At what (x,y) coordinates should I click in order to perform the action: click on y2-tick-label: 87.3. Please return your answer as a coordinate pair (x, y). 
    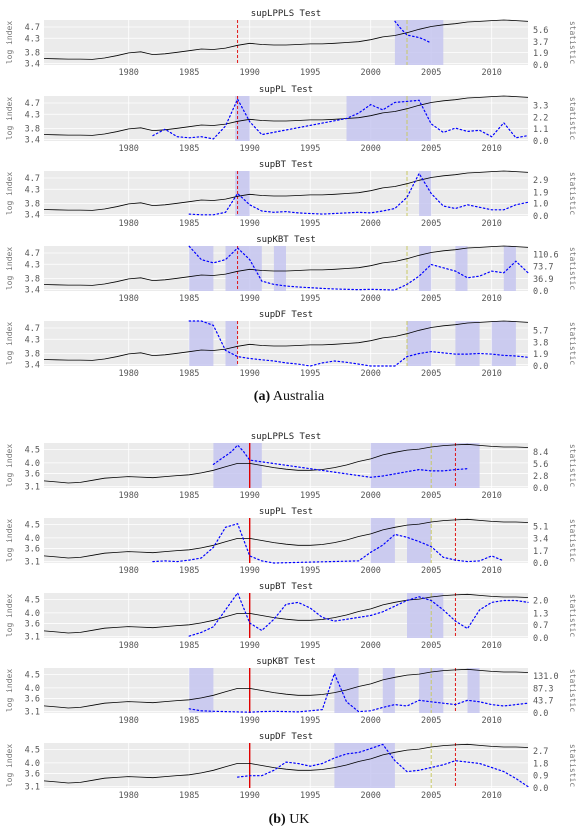
    Looking at the image, I should click on (543, 689).